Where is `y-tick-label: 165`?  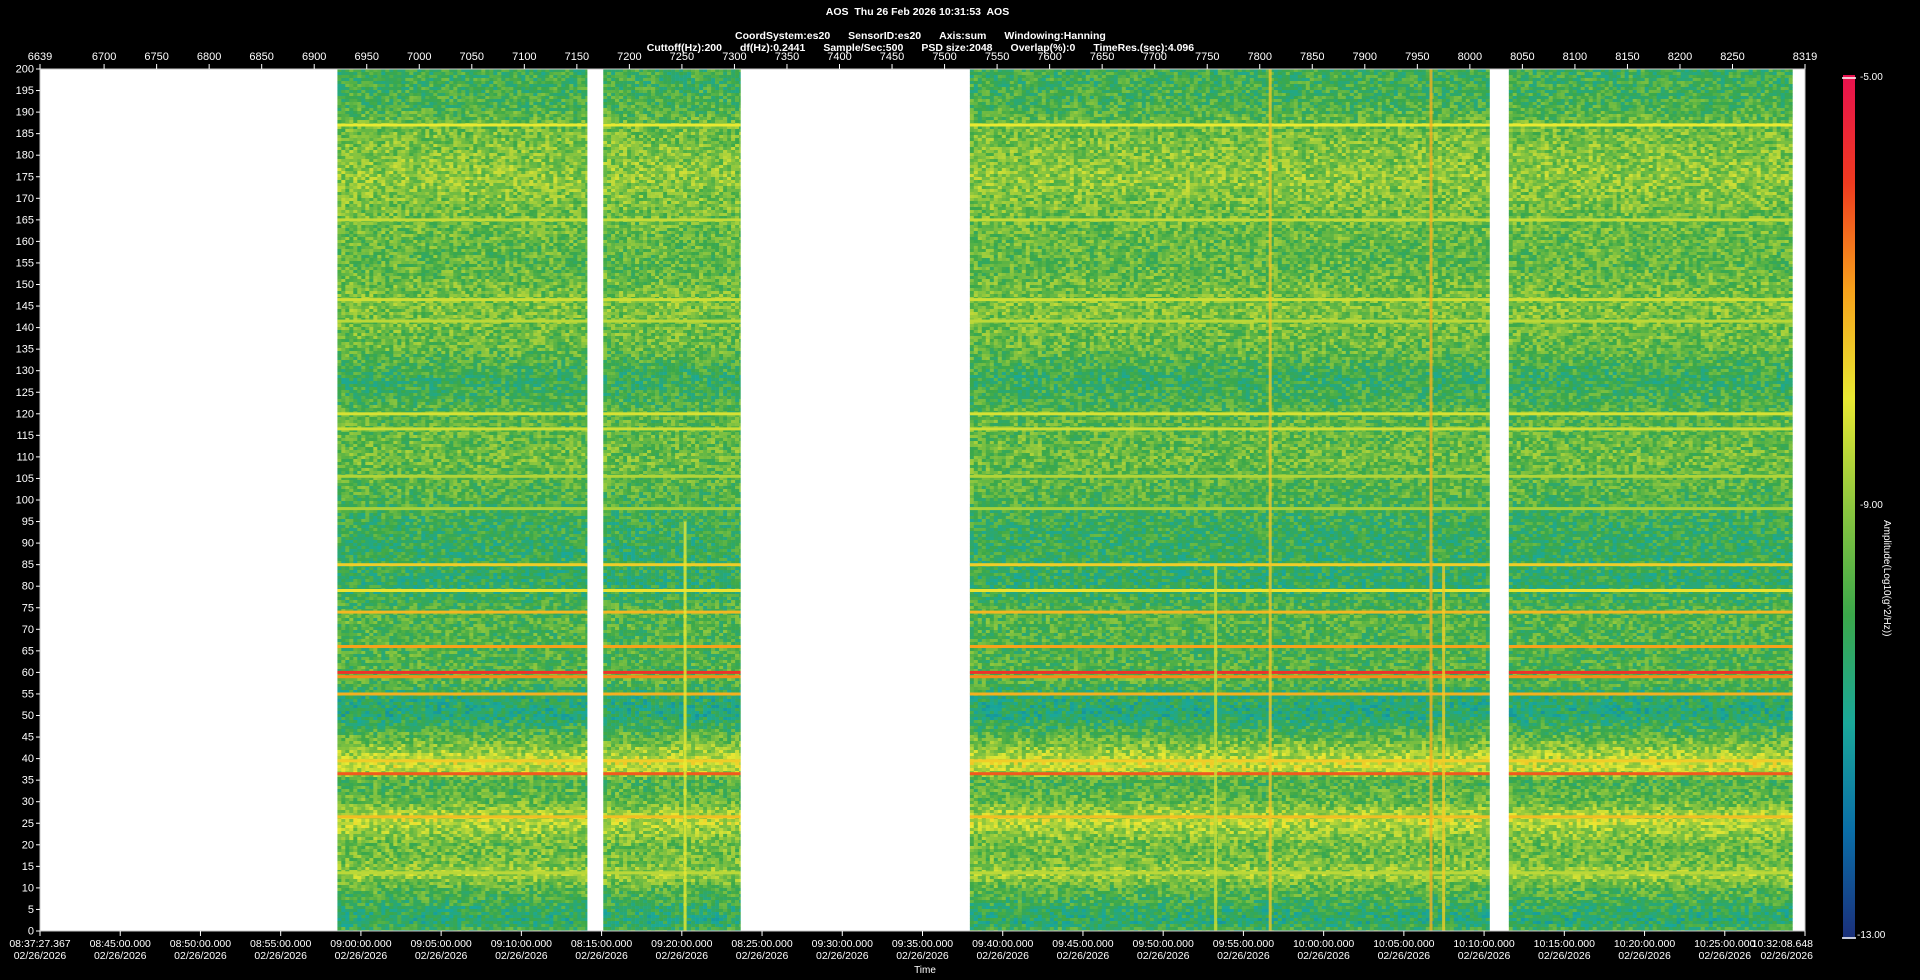 y-tick-label: 165 is located at coordinates (25, 220).